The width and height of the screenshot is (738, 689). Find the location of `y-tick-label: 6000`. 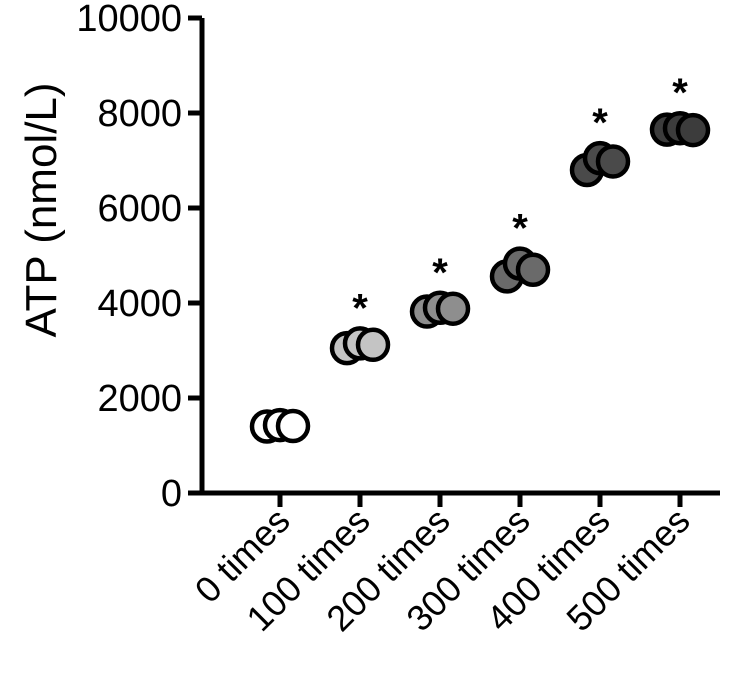

y-tick-label: 6000 is located at coordinates (139, 209).